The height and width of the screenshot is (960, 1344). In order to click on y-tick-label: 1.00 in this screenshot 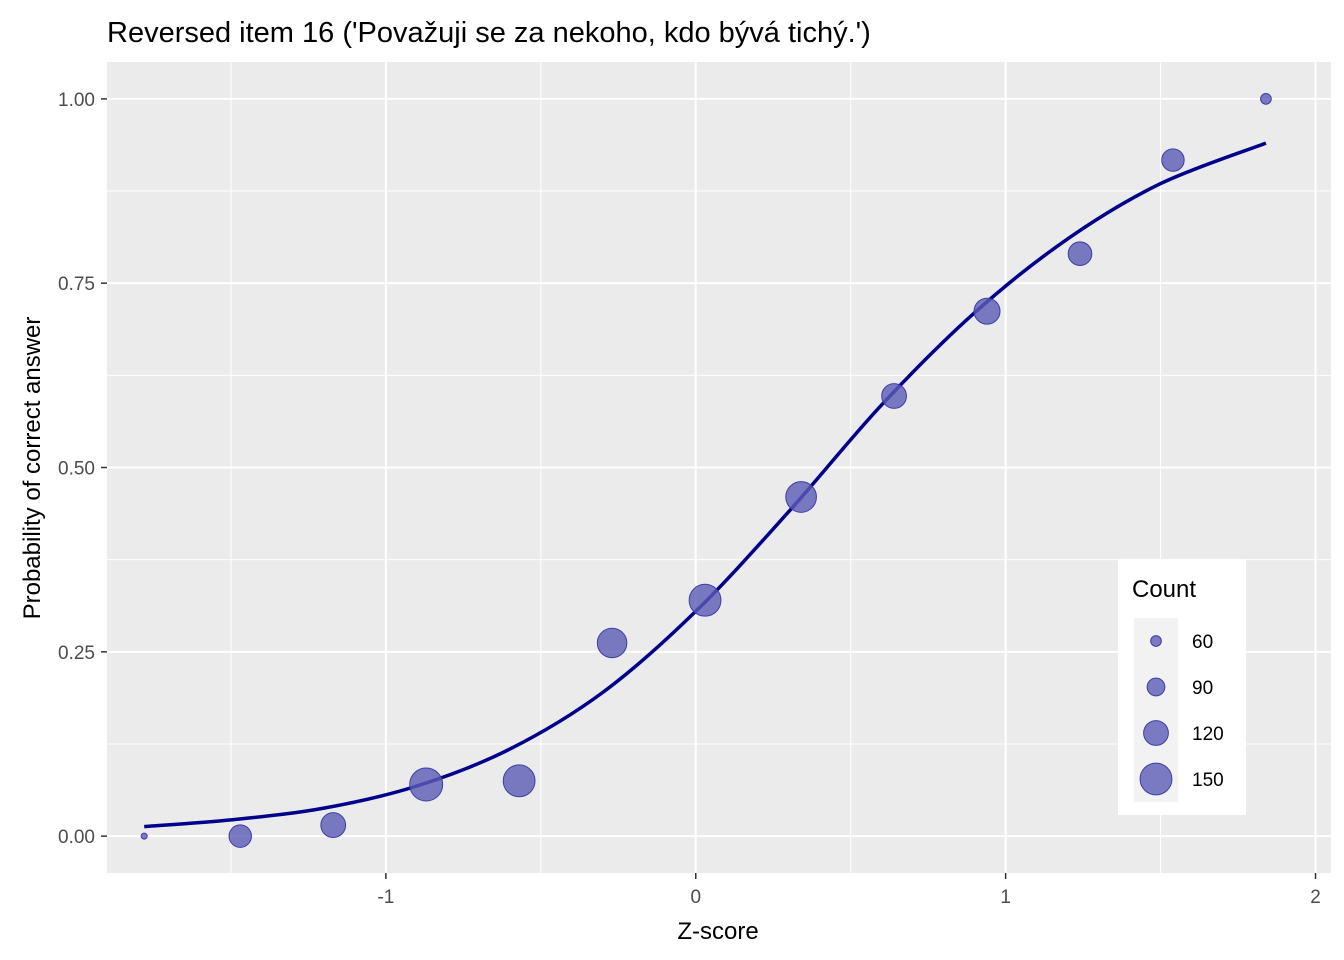, I will do `click(76, 100)`.